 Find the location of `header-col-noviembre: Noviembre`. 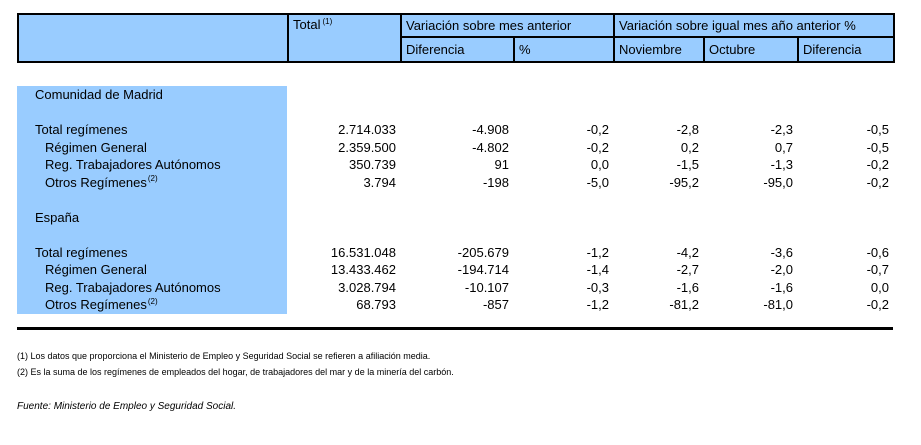

header-col-noviembre: Noviembre is located at coordinates (659, 49).